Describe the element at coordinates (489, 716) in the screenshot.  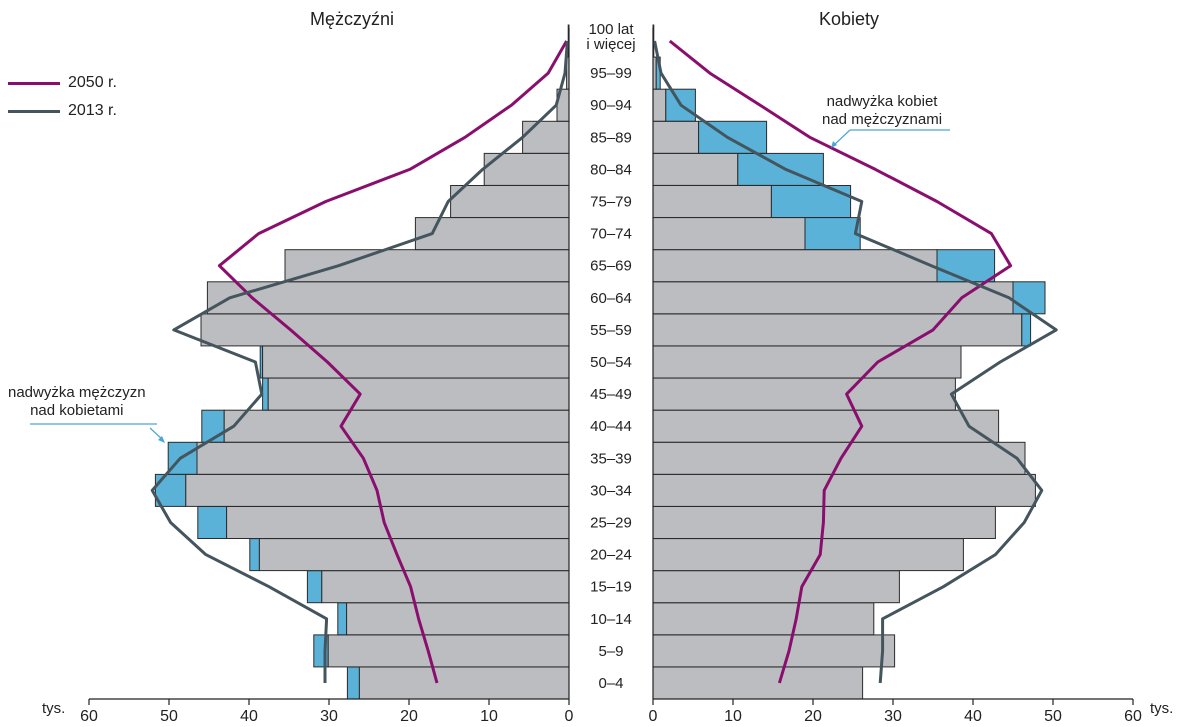
I see `x-tick-label-left: 10` at that location.